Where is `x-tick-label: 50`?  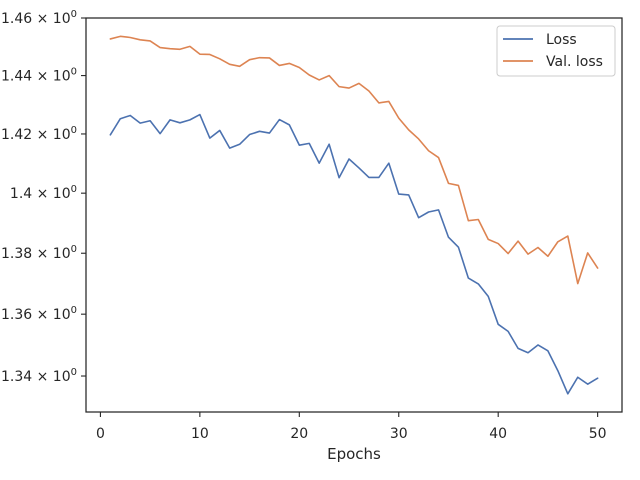
x-tick-label: 50 is located at coordinates (598, 434).